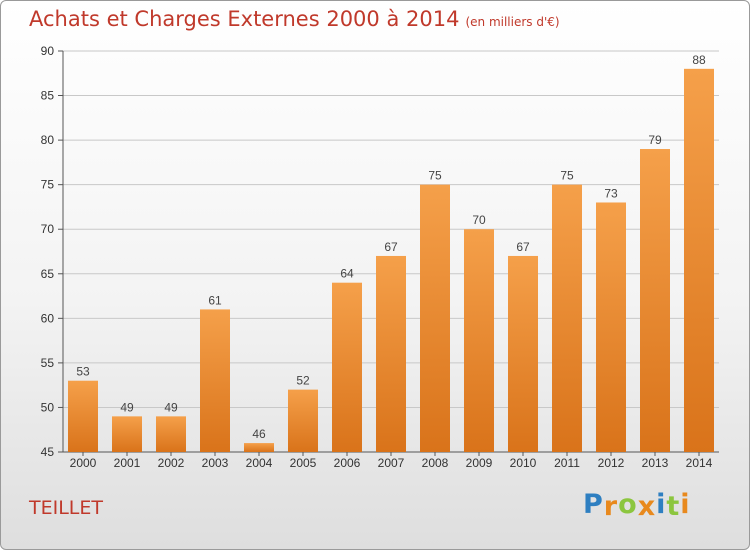 This screenshot has width=750, height=550. I want to click on data-label: 79, so click(655, 140).